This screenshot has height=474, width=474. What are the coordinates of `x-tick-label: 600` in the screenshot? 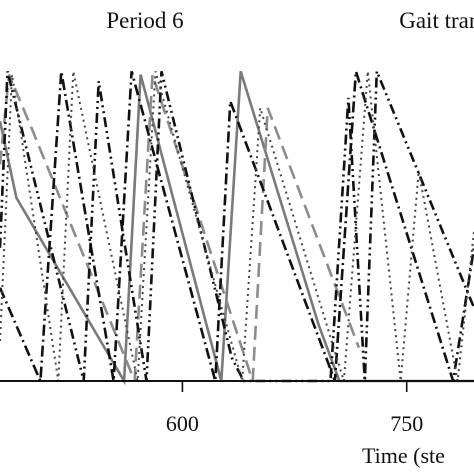 It's located at (182, 423).